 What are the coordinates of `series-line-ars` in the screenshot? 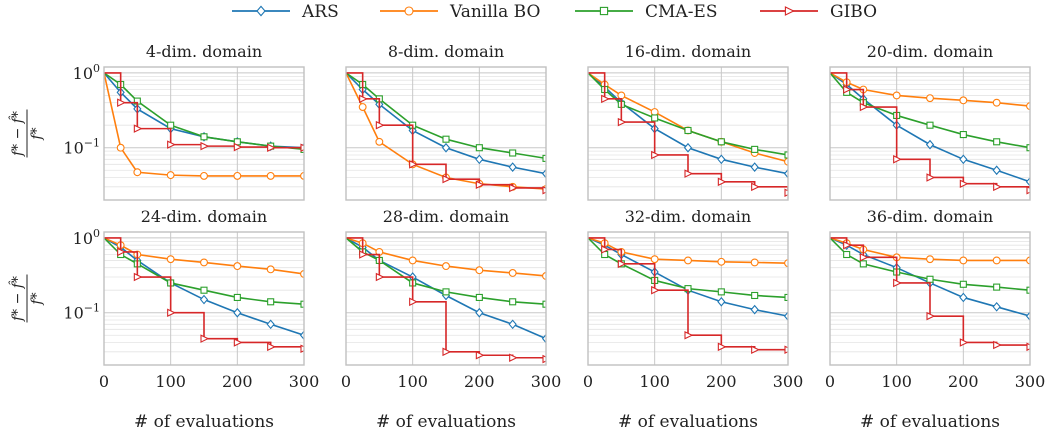 It's located at (204, 286).